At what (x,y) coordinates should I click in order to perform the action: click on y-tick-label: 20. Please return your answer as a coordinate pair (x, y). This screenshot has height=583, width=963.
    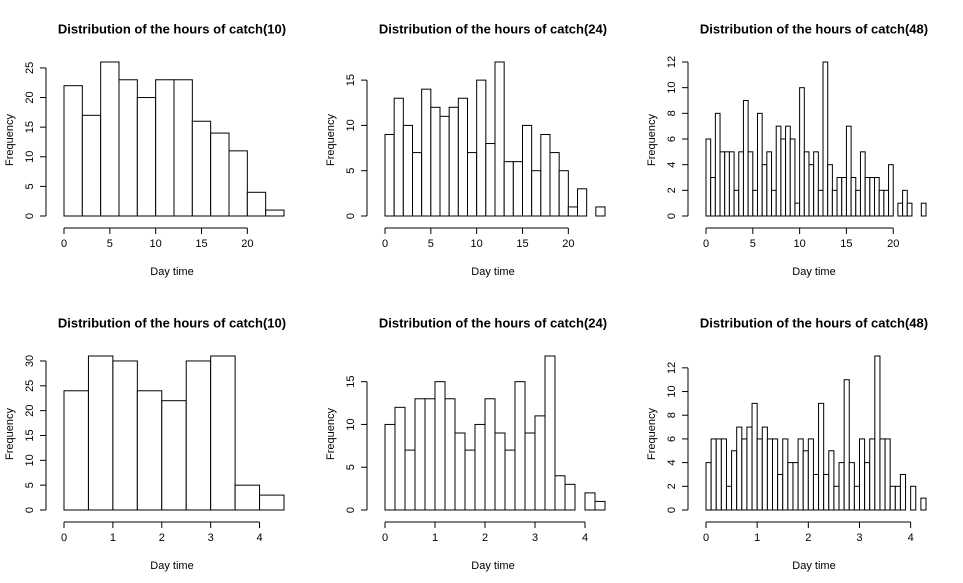
    Looking at the image, I should click on (30, 411).